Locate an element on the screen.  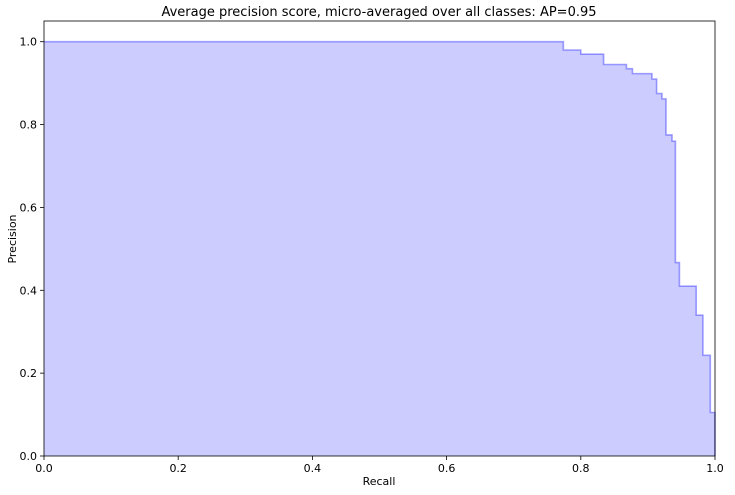
x-tick-label: 0.2 is located at coordinates (178, 468).